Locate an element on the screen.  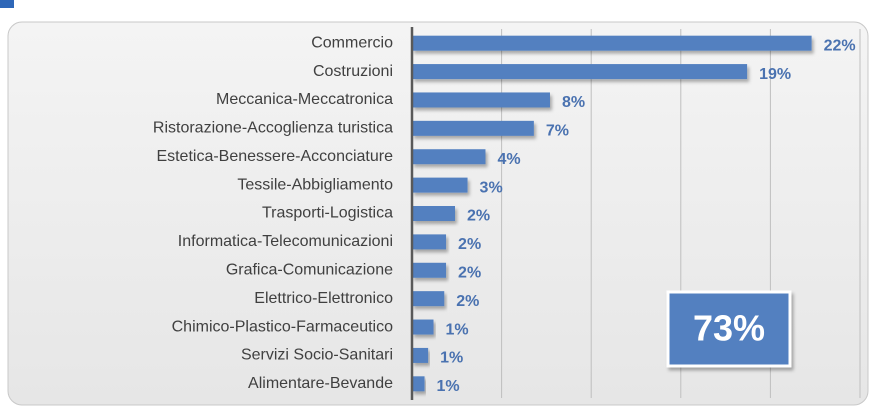
value-label: 7% is located at coordinates (557, 131).